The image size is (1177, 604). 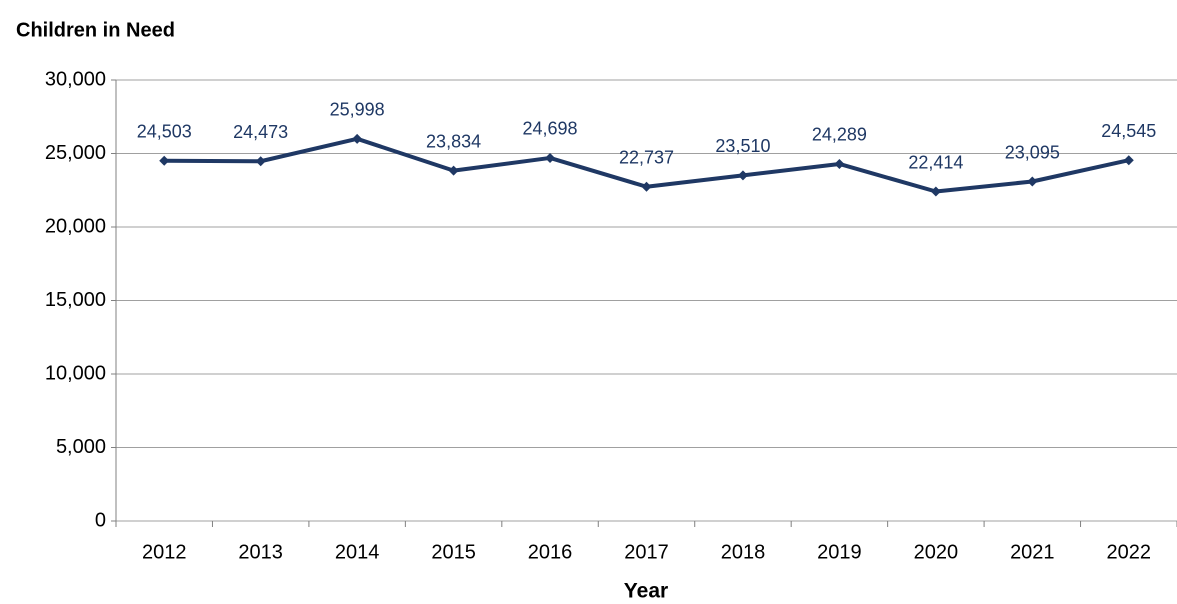 I want to click on x-tick-label: 2020, so click(x=936, y=552).